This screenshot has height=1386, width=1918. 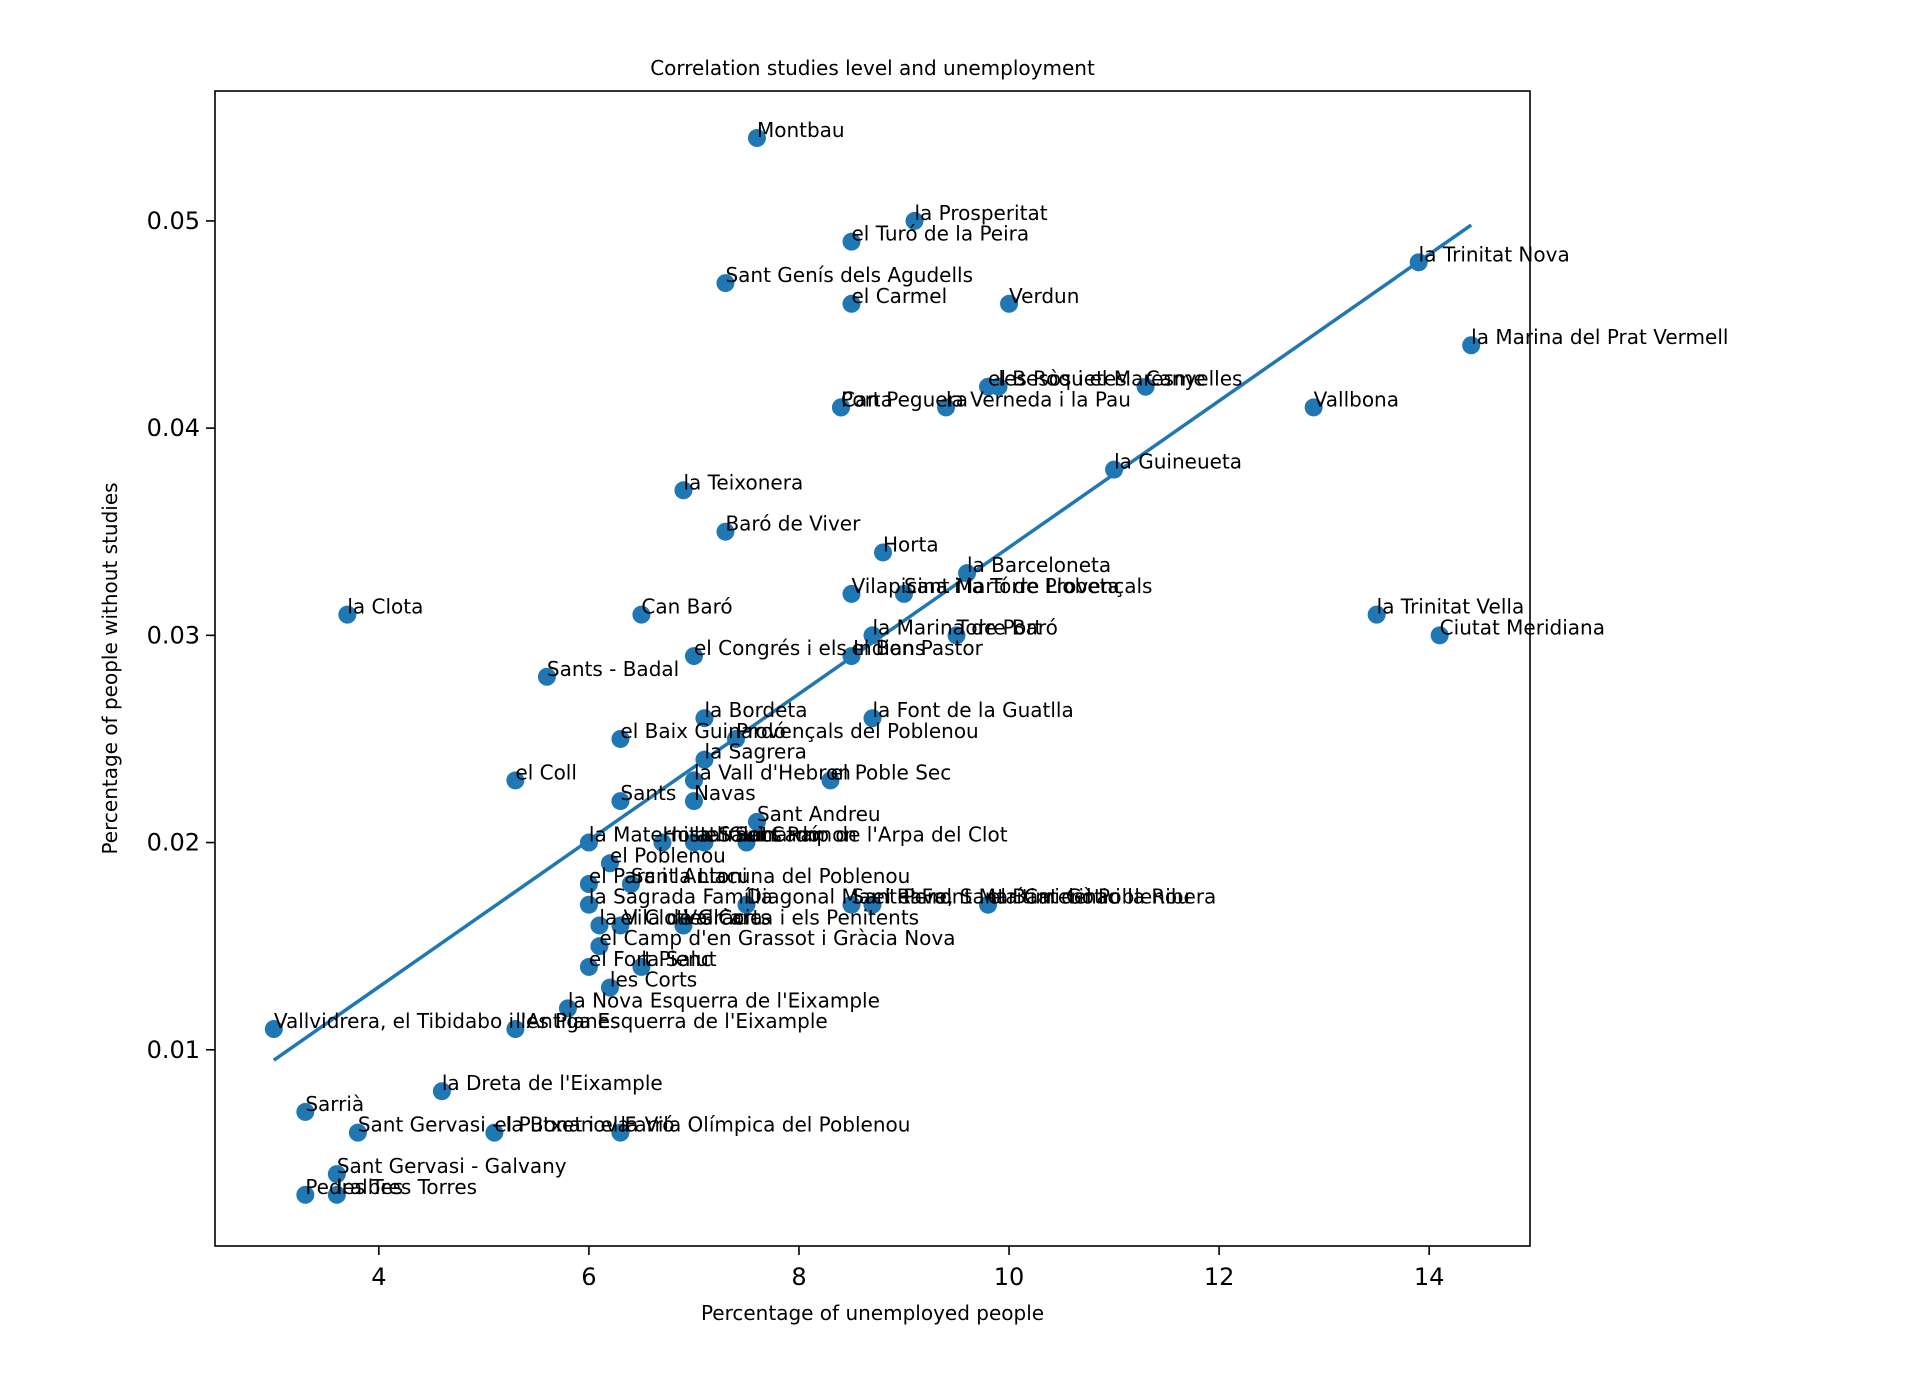 I want to click on point-label: Canyelles, so click(x=1194, y=379).